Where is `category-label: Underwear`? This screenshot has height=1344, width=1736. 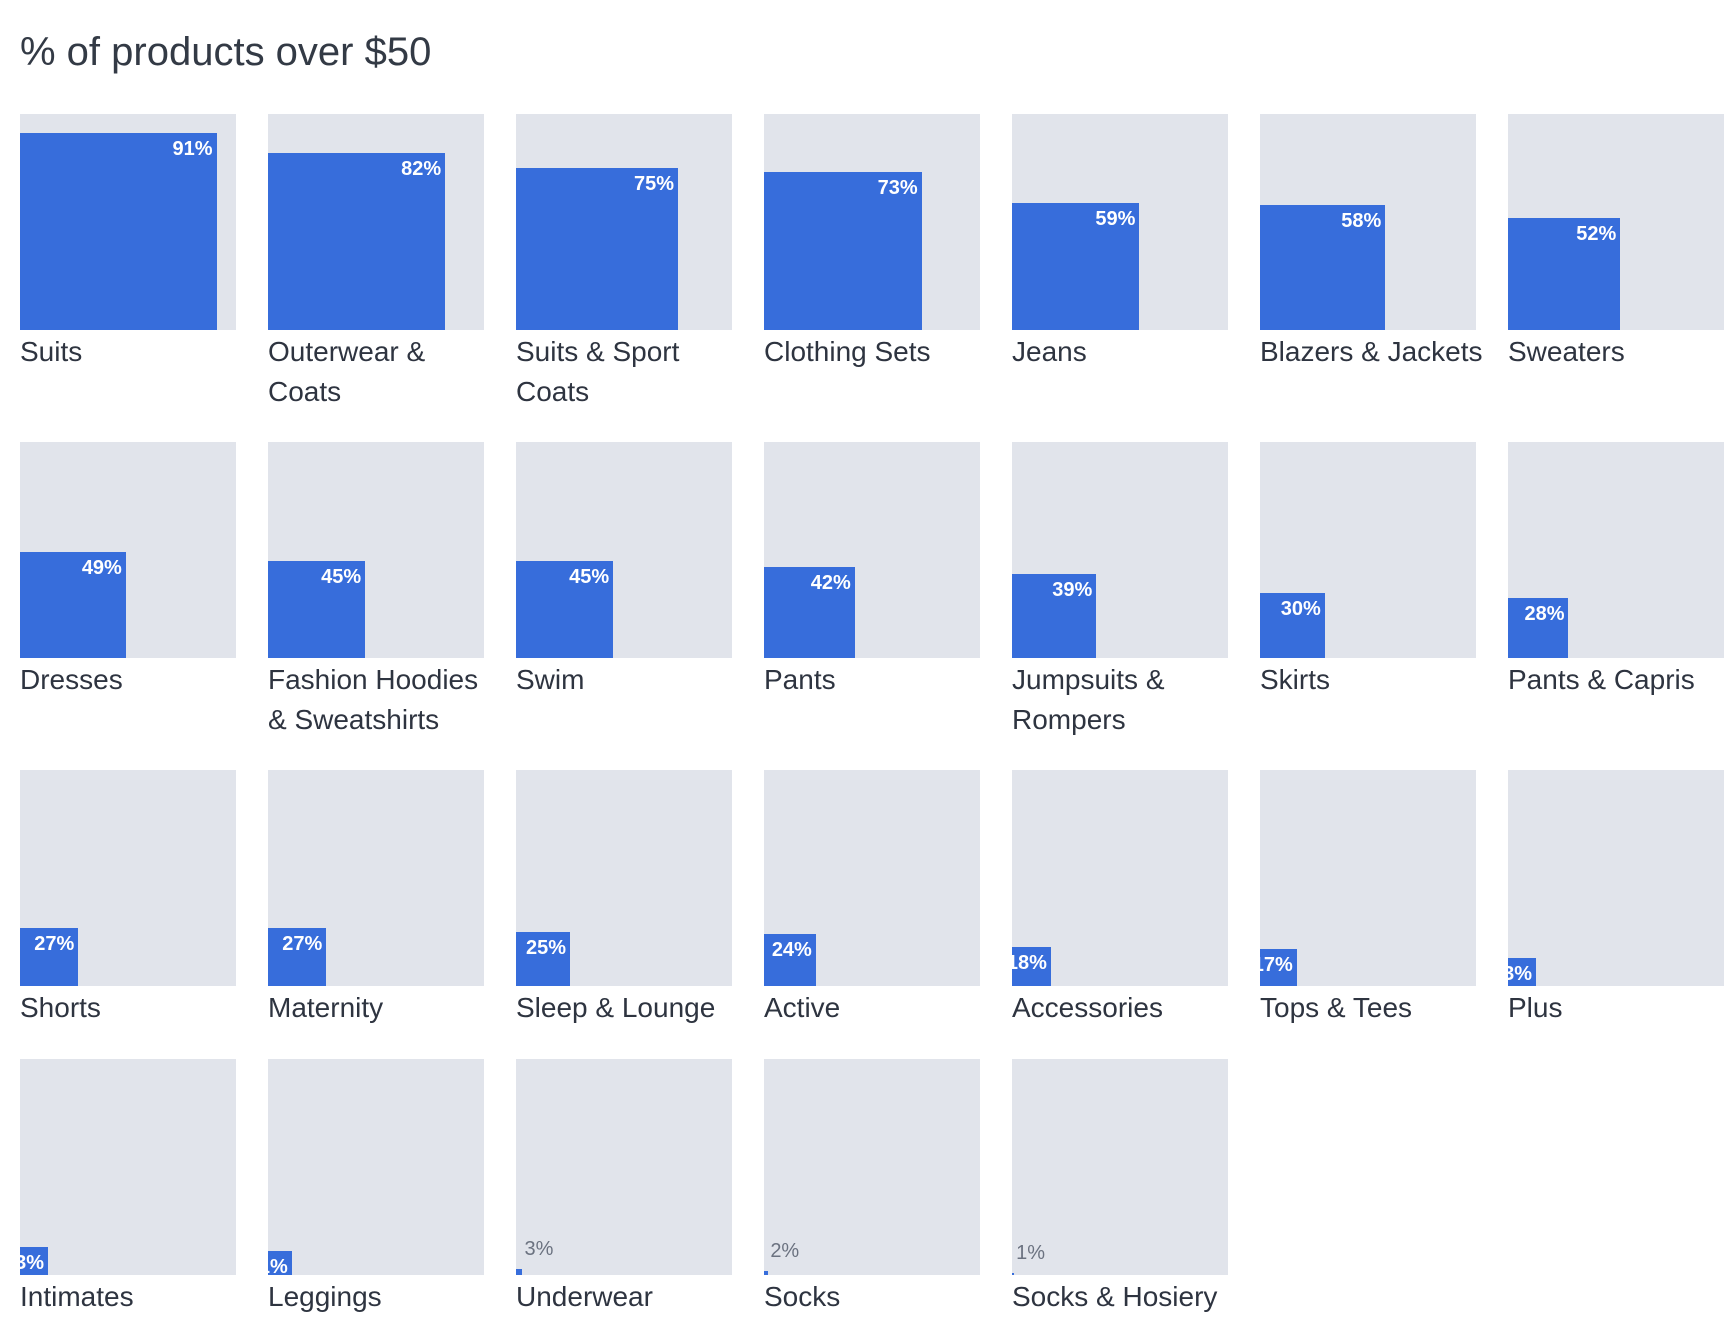 category-label: Underwear is located at coordinates (584, 1296).